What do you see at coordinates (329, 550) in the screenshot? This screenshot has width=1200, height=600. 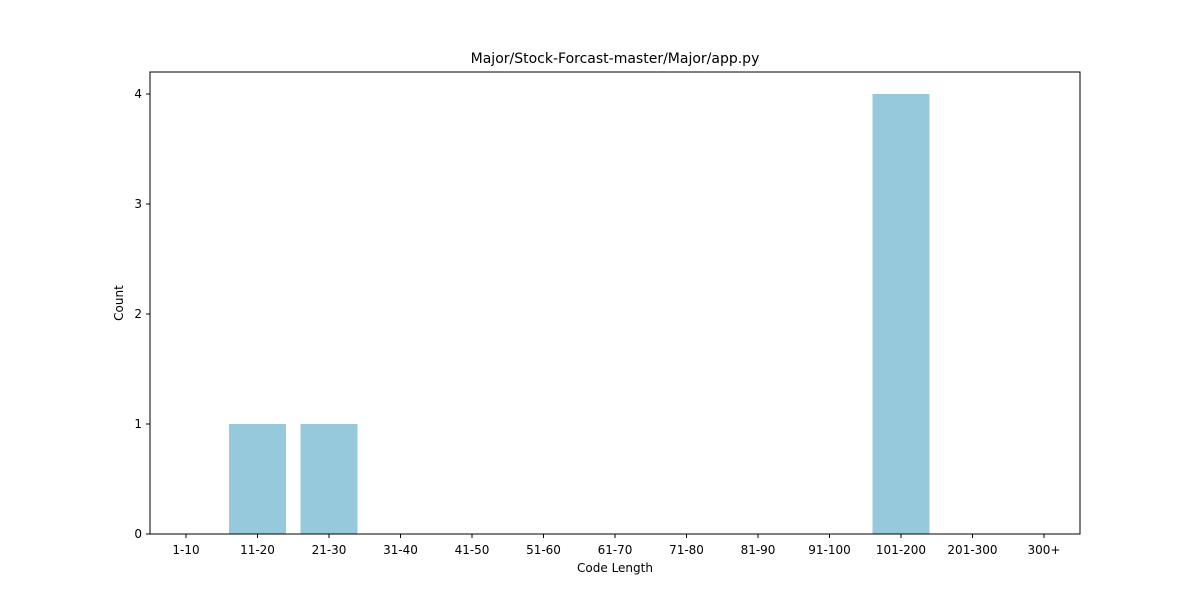 I see `x-tick-label: 21-30` at bounding box center [329, 550].